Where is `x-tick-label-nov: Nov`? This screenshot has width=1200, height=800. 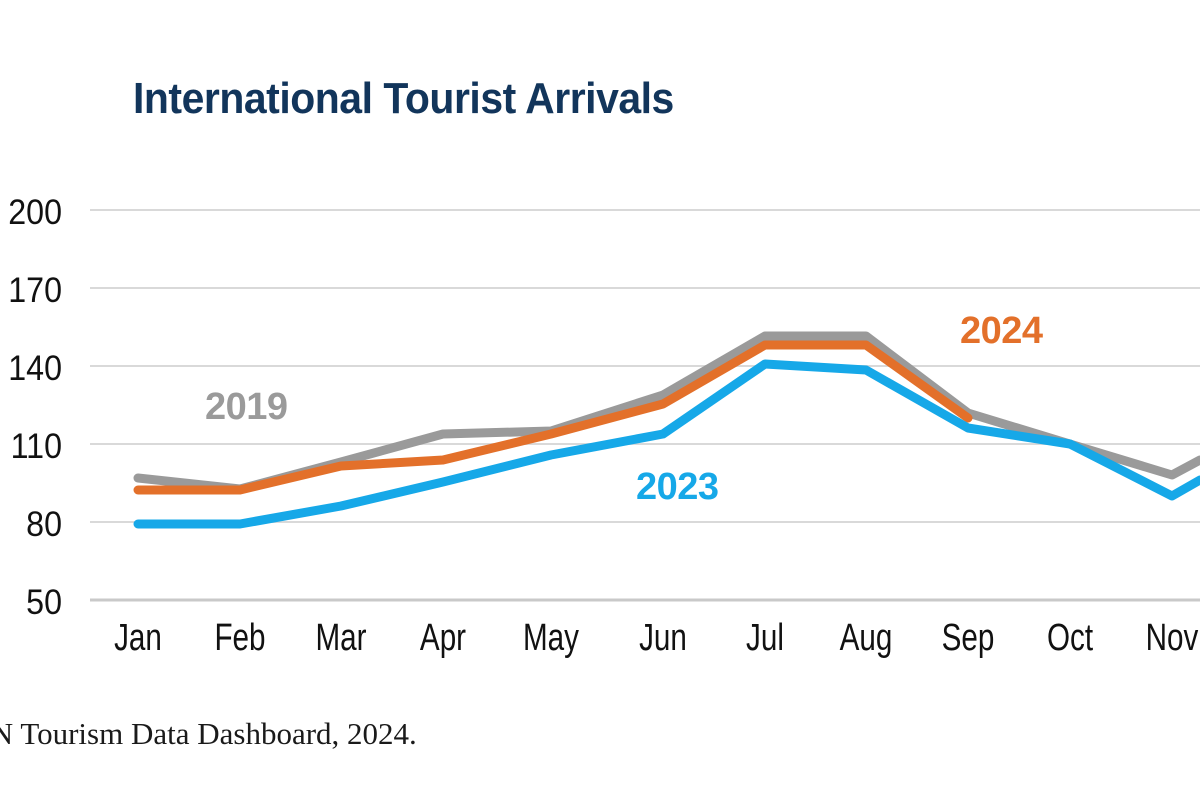 x-tick-label-nov: Nov is located at coordinates (1172, 638).